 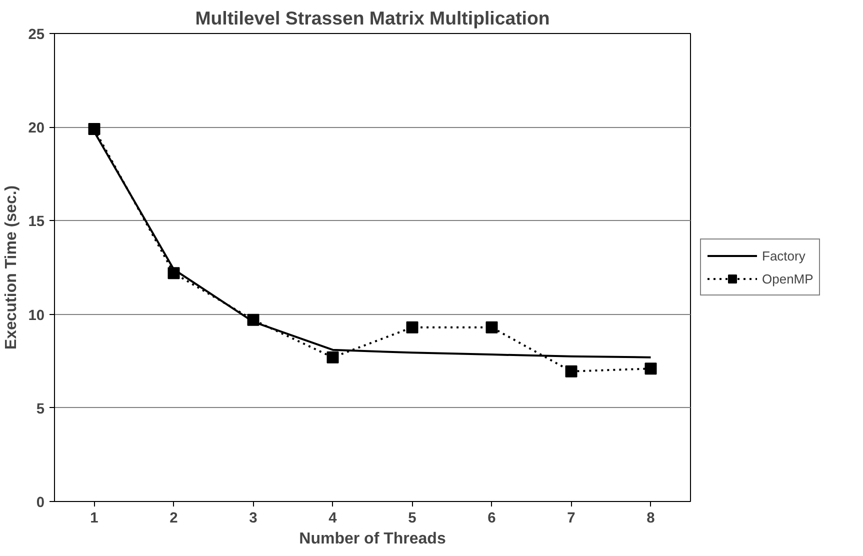 What do you see at coordinates (788, 278) in the screenshot?
I see `legend-label: OpenMP` at bounding box center [788, 278].